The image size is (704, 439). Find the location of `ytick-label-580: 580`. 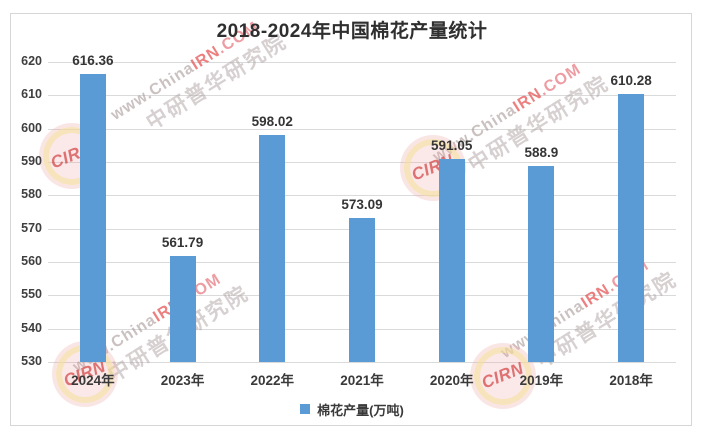

ytick-label-580: 580 is located at coordinates (31, 194).